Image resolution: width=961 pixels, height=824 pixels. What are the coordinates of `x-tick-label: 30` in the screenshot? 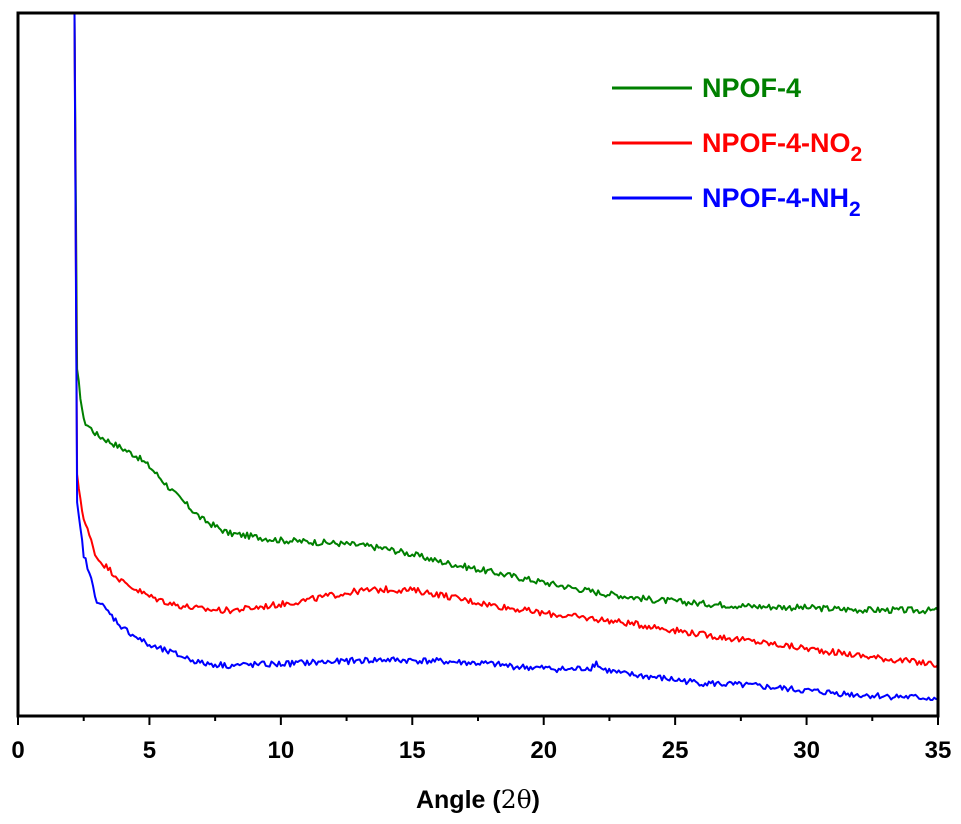 It's located at (806, 750).